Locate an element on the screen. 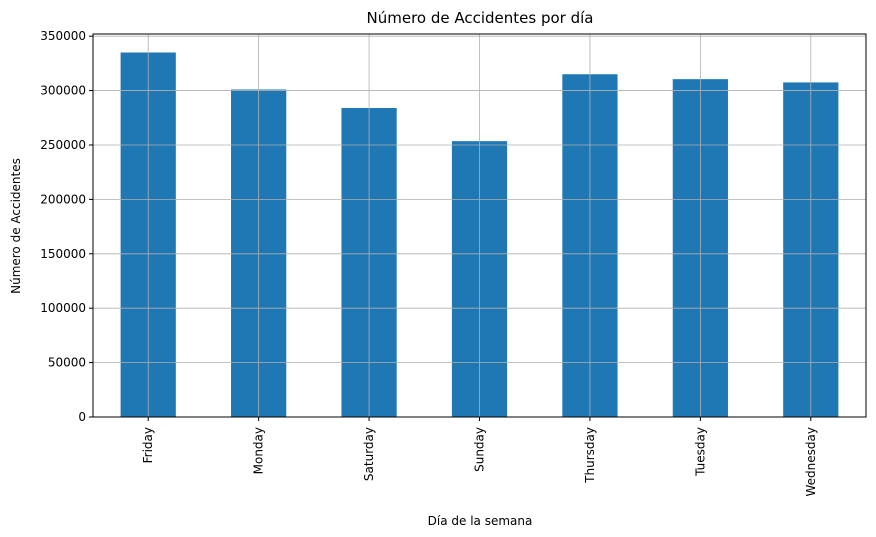  x-tick-label-saturday: Saturday is located at coordinates (369, 454).